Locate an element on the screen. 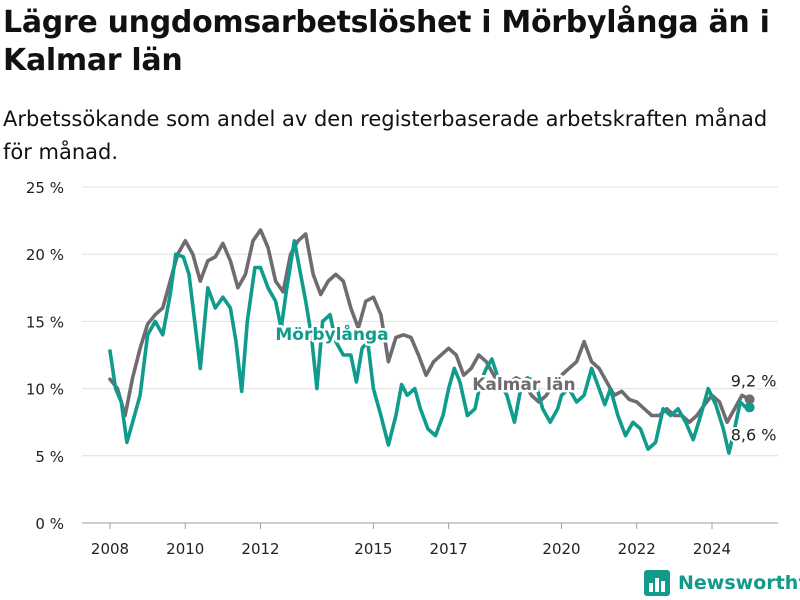 The width and height of the screenshot is (800, 600). end-value-label: 8,6 % is located at coordinates (754, 434).